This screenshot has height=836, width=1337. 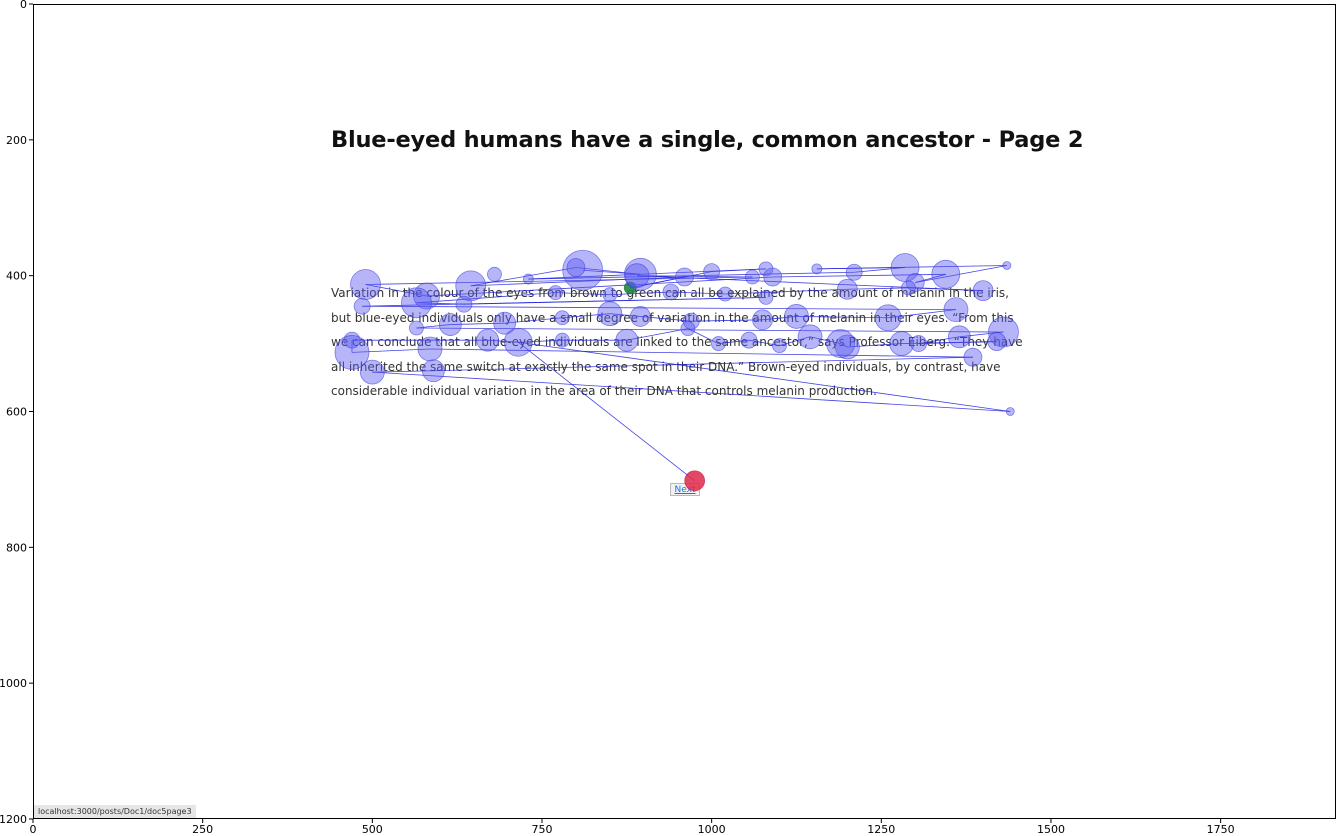 What do you see at coordinates (712, 829) in the screenshot?
I see `x-tick-label: 1000` at bounding box center [712, 829].